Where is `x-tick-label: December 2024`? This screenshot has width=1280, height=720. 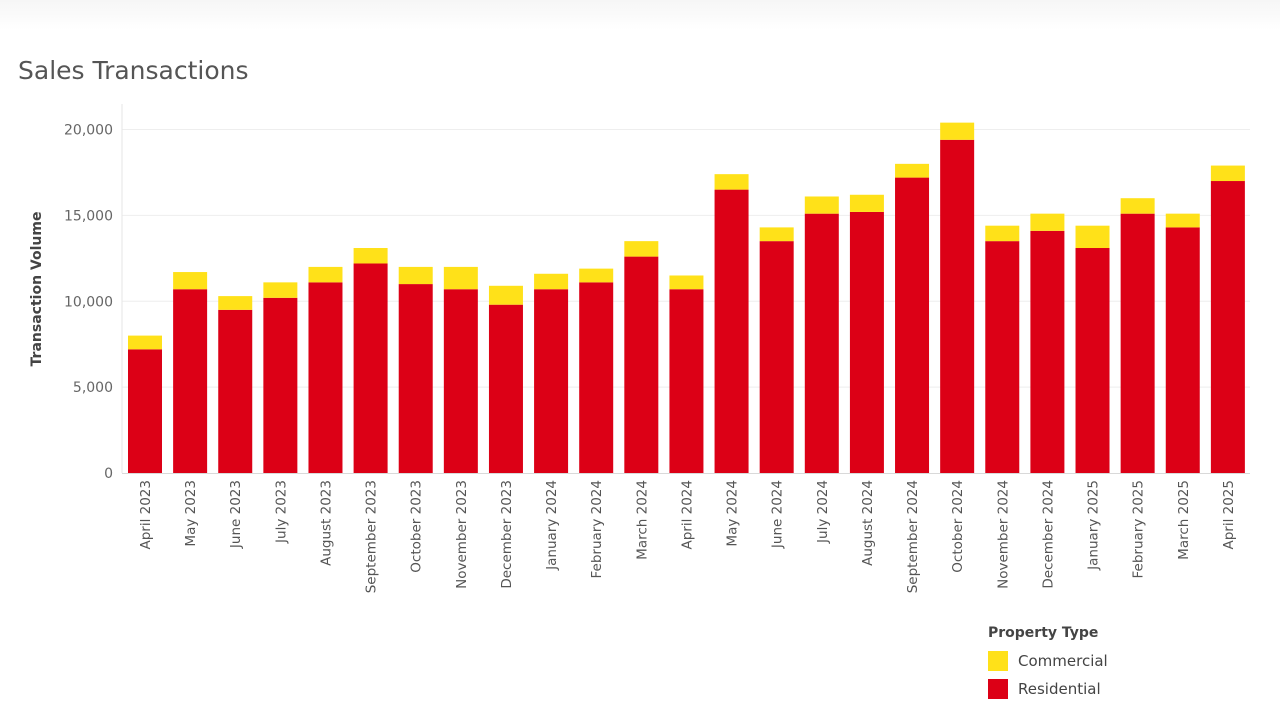 x-tick-label: December 2024 is located at coordinates (1048, 534).